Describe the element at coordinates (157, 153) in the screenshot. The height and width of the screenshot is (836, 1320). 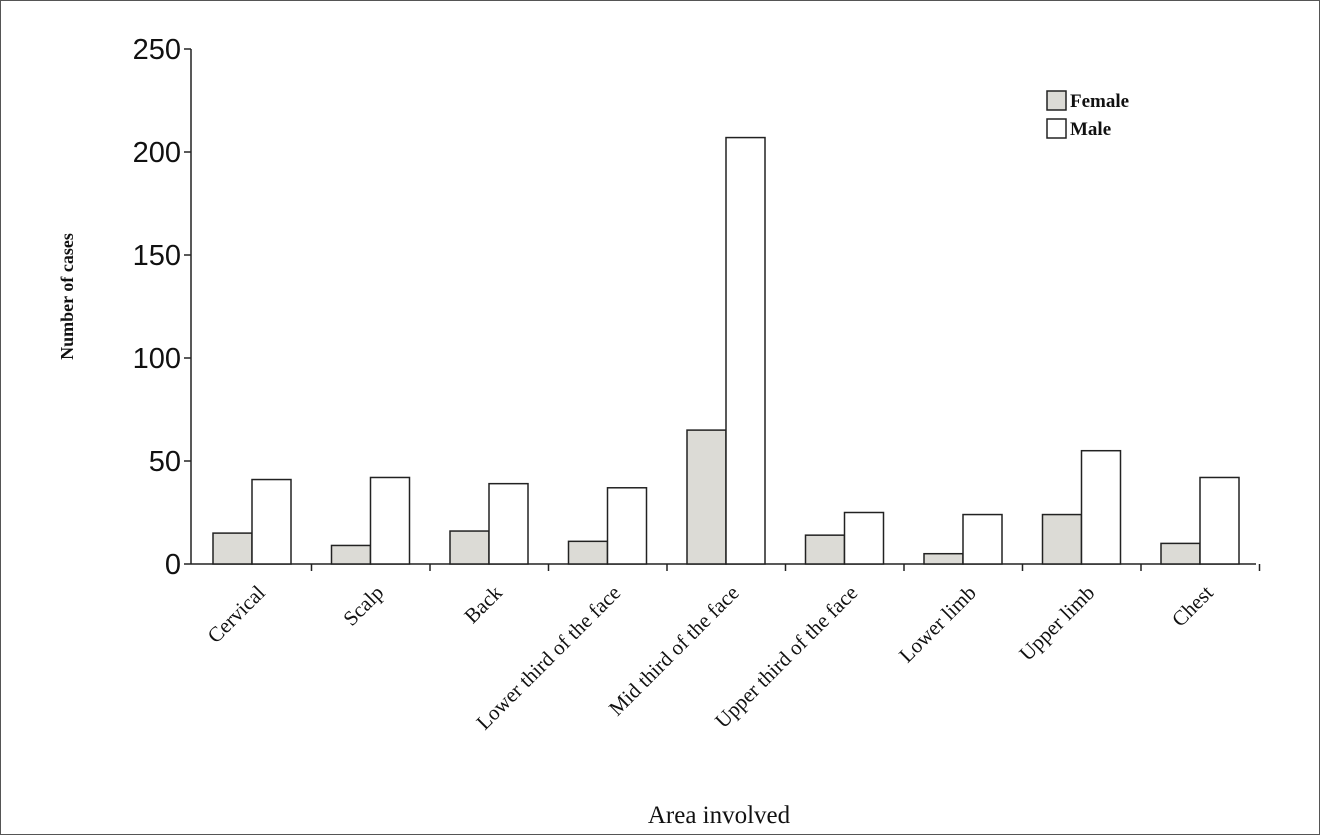
I see `y-tick-label: 200` at that location.